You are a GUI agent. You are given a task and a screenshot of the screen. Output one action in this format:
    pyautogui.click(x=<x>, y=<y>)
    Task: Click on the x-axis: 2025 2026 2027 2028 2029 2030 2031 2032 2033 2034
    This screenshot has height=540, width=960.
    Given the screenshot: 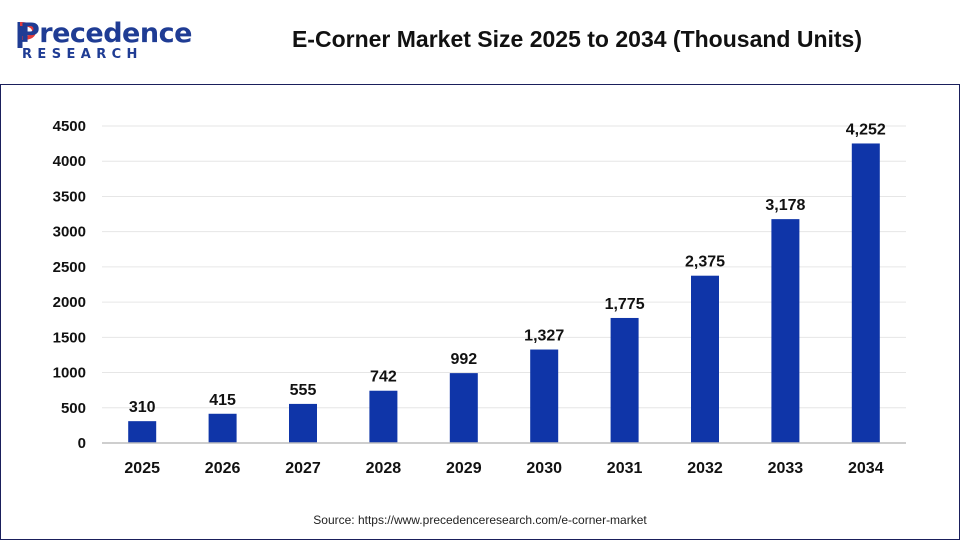 What is the action you would take?
    pyautogui.click(x=504, y=459)
    